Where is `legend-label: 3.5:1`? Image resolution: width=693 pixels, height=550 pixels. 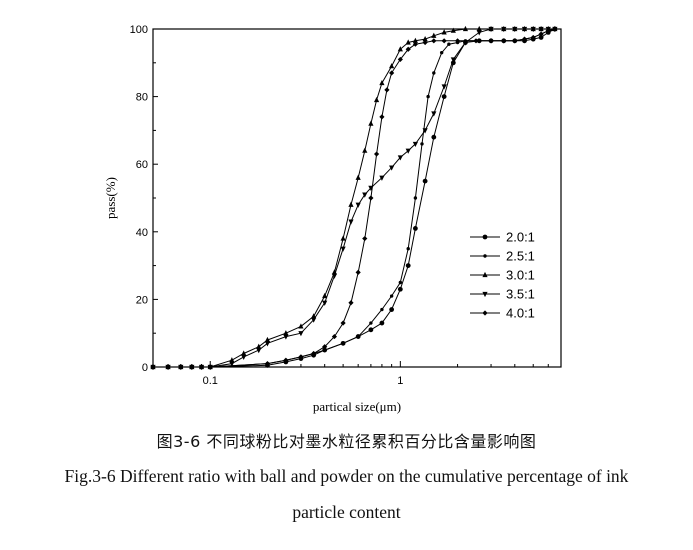
legend-label: 3.5:1 is located at coordinates (520, 294).